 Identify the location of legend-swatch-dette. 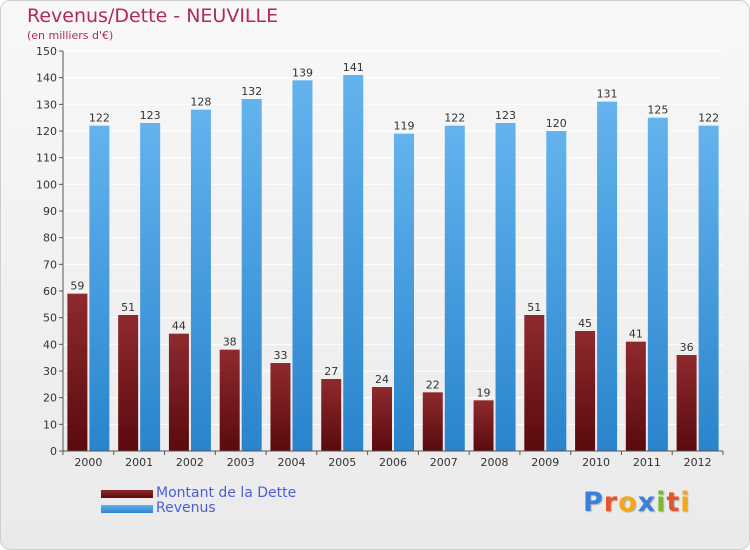
(127, 494).